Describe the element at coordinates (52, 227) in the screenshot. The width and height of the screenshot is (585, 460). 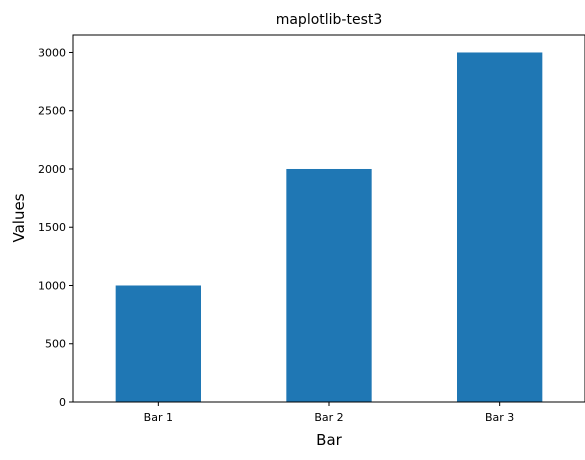
I see `y-tick-label: 1500` at that location.